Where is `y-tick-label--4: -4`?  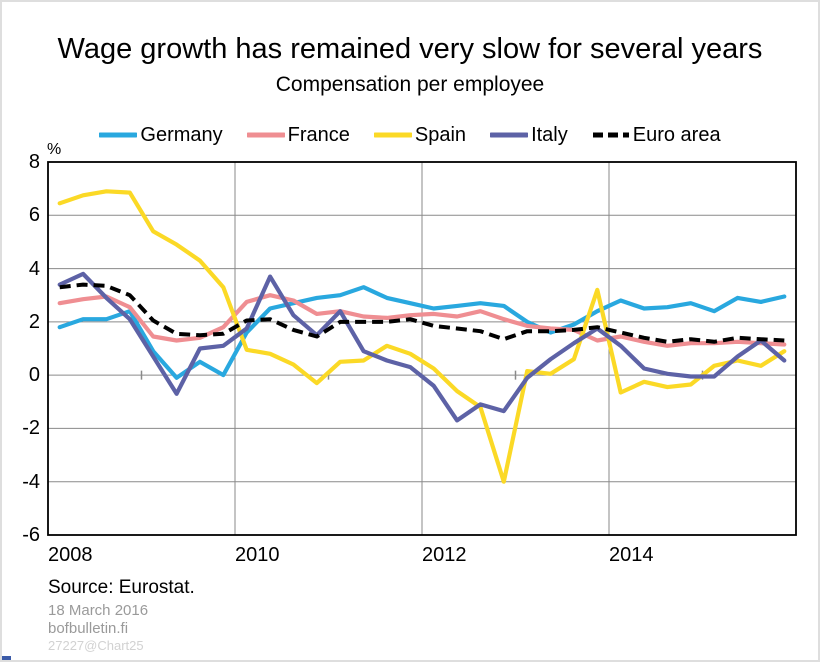 y-tick-label--4: -4 is located at coordinates (31, 481).